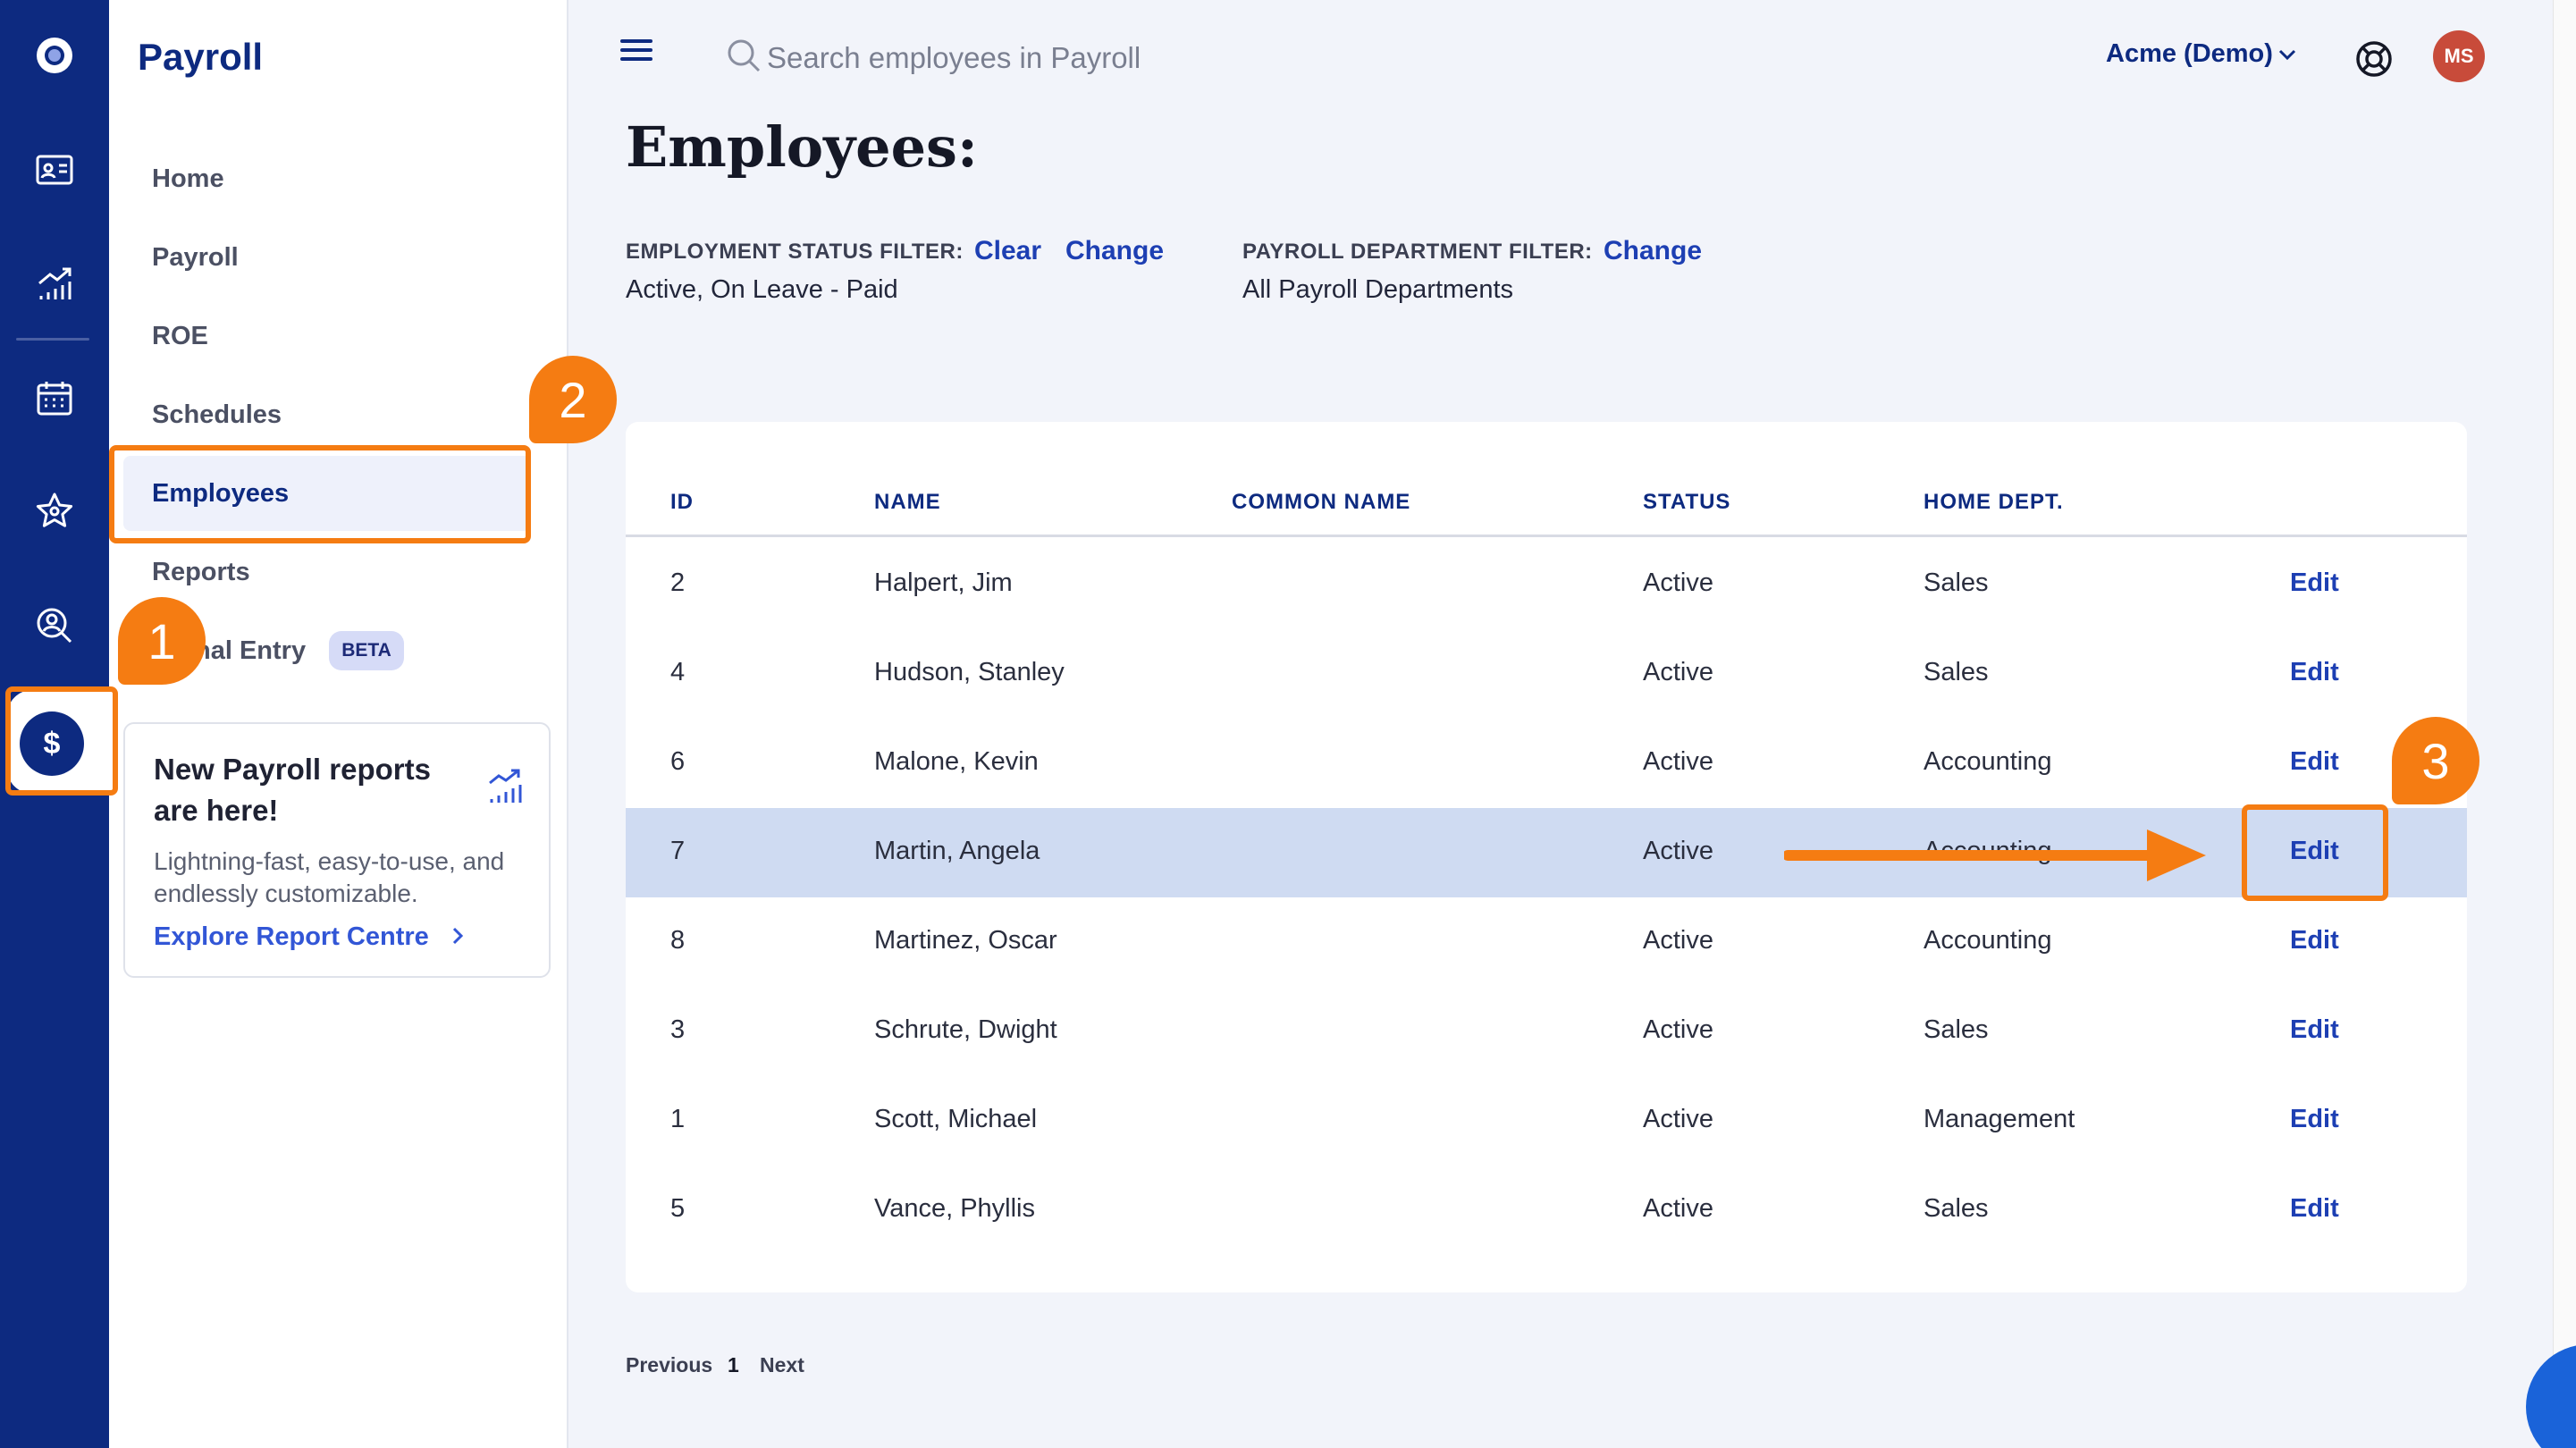  Describe the element at coordinates (678, 851) in the screenshot. I see `cell-id: 7` at that location.